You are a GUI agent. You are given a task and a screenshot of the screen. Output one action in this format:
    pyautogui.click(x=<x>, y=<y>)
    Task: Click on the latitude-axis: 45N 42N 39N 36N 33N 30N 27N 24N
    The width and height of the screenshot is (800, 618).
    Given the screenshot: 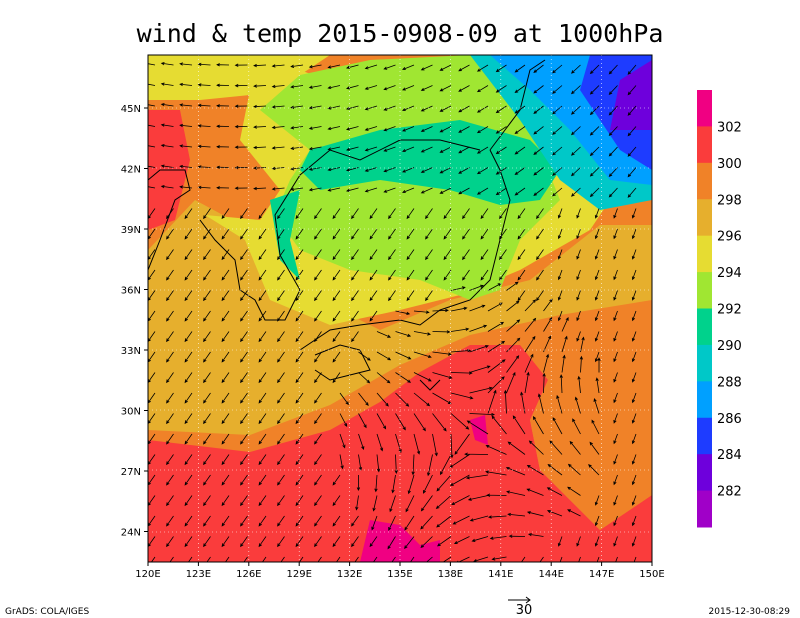 What is the action you would take?
    pyautogui.click(x=134, y=321)
    